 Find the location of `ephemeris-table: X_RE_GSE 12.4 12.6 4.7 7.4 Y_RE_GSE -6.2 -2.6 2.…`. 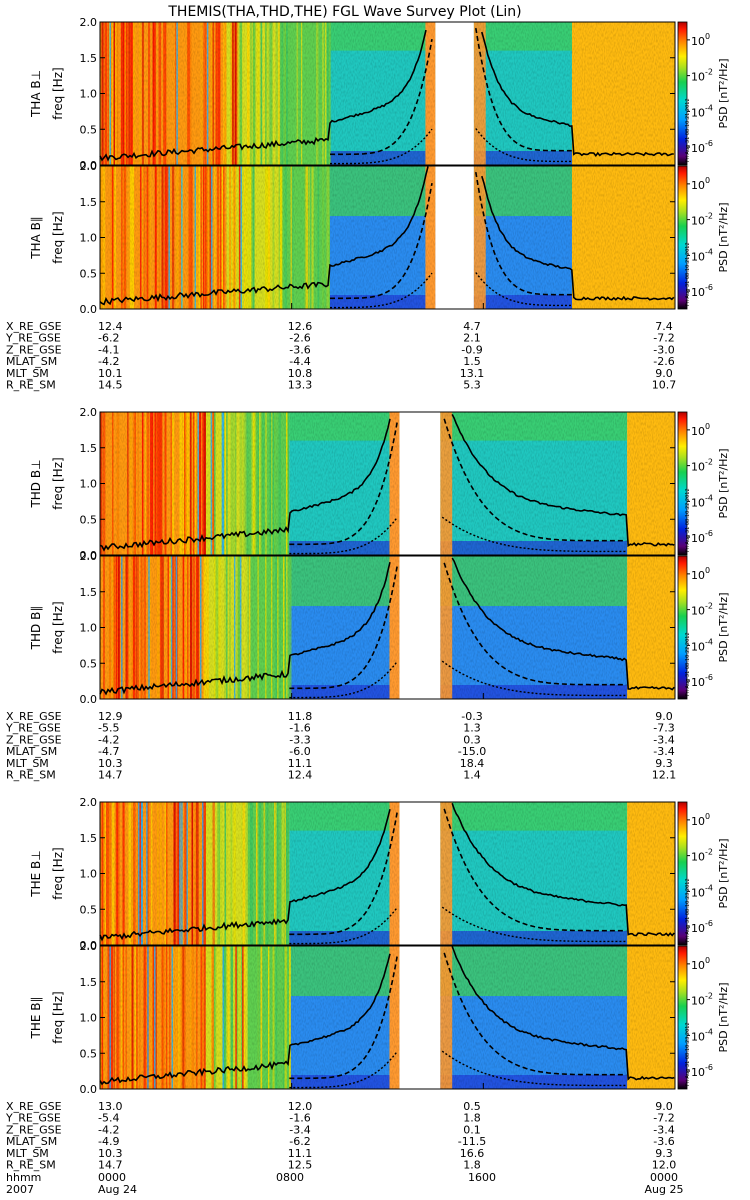

ephemeris-table: X_RE_GSE 12.4 12.6 4.7 7.4 Y_RE_GSE -6.2 -2.6 2.… is located at coordinates (340, 356).